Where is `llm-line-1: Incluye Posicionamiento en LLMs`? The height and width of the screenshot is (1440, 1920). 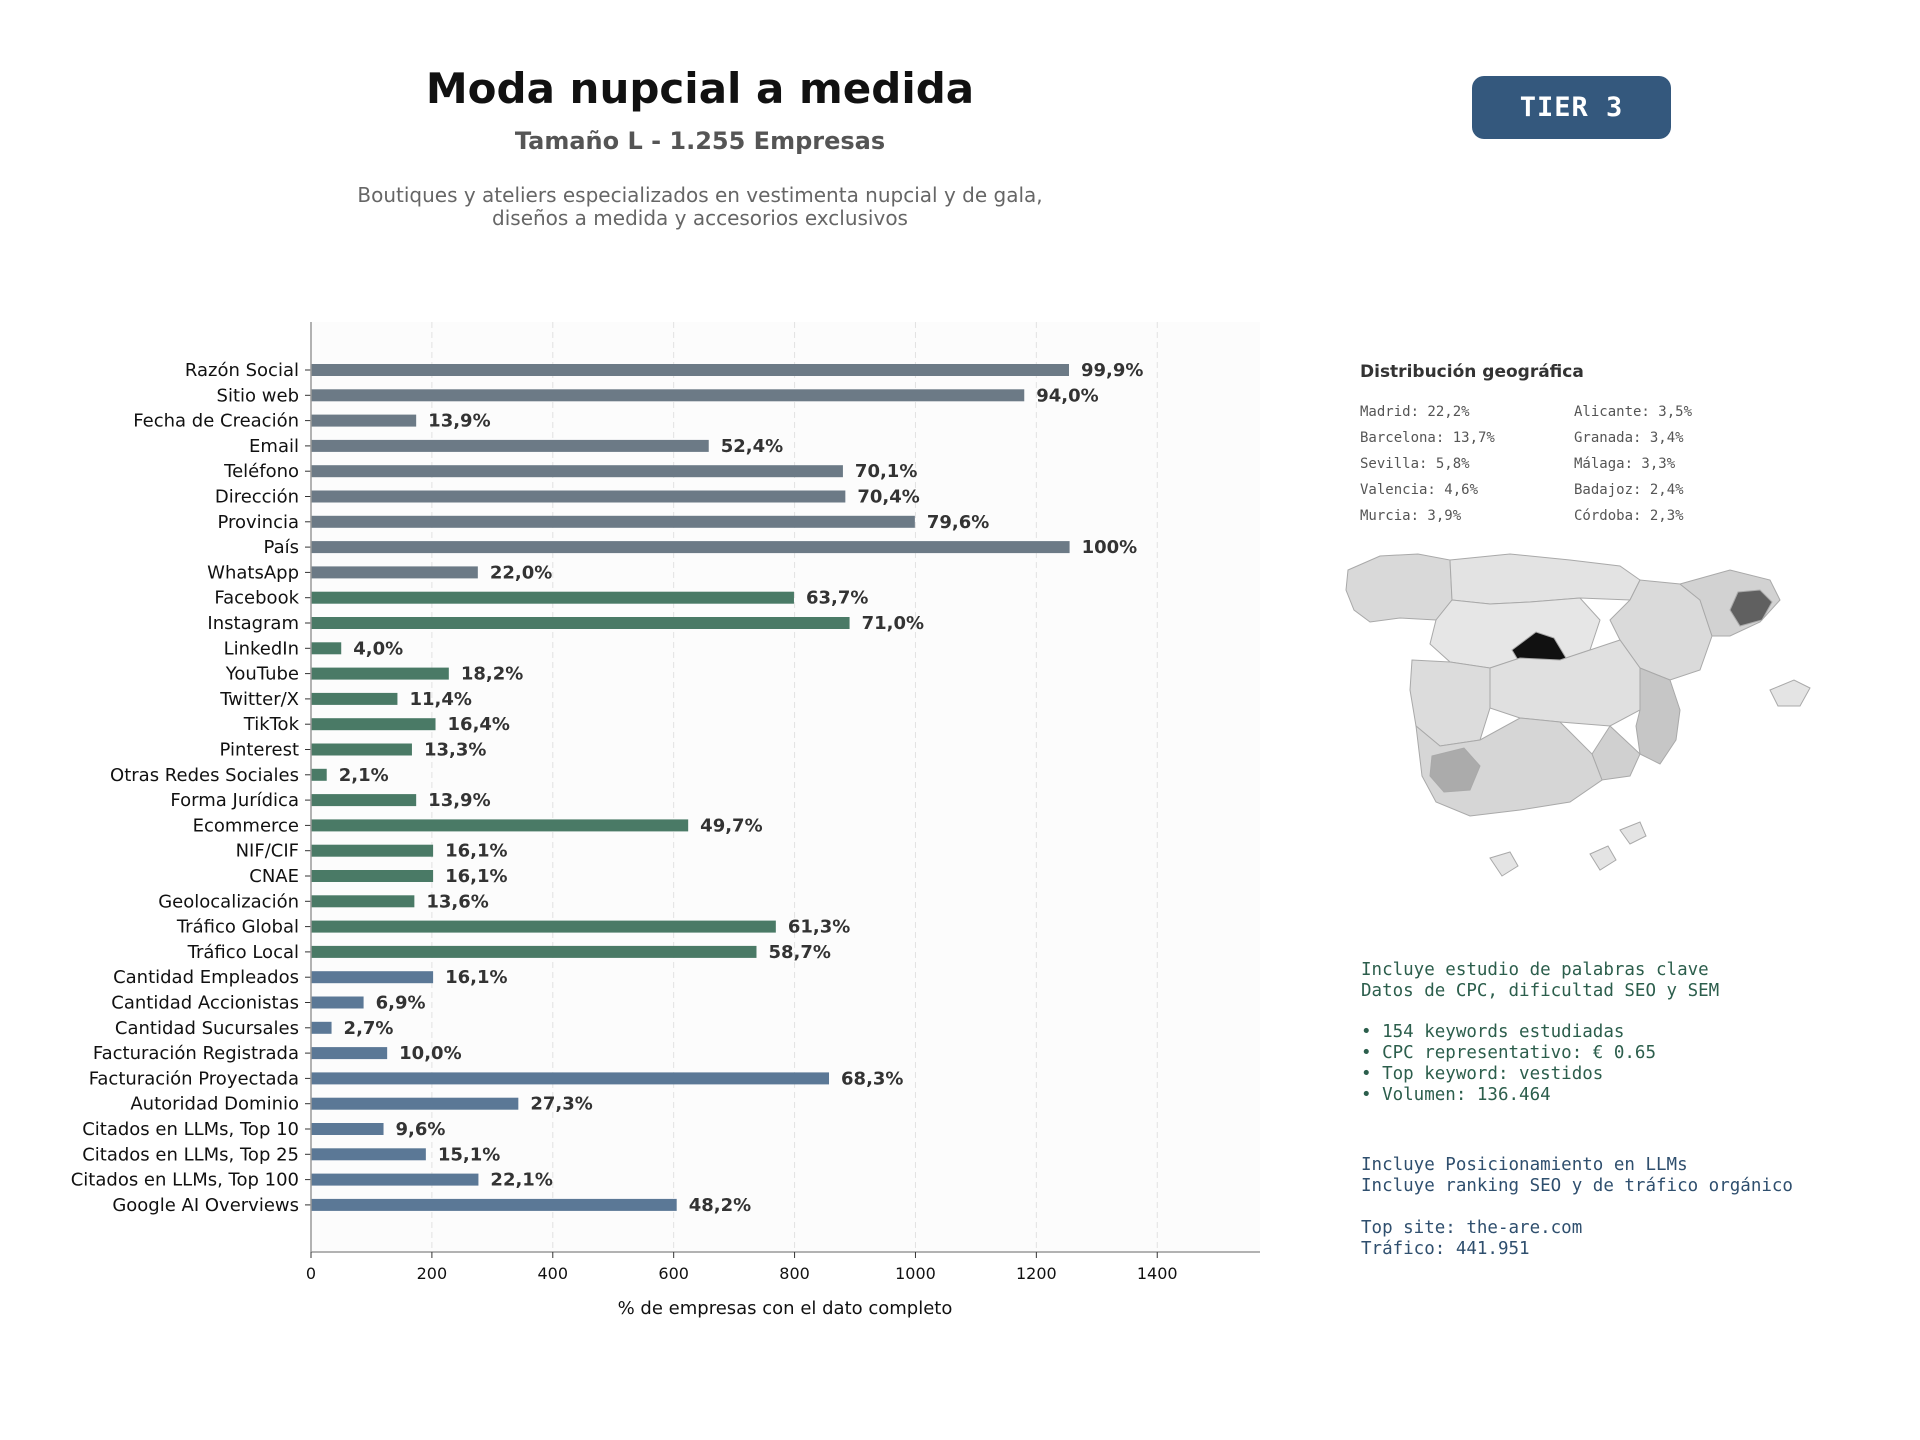
llm-line-1: Incluye Posicionamiento en LLMs is located at coordinates (1524, 1165).